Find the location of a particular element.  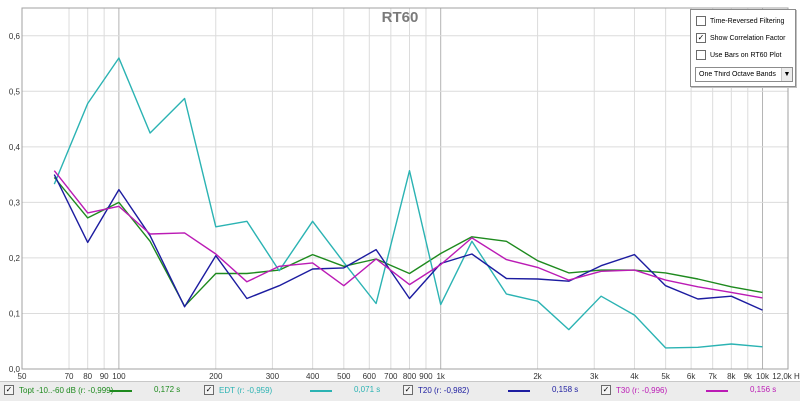

x-tick-label: 500 is located at coordinates (344, 376).